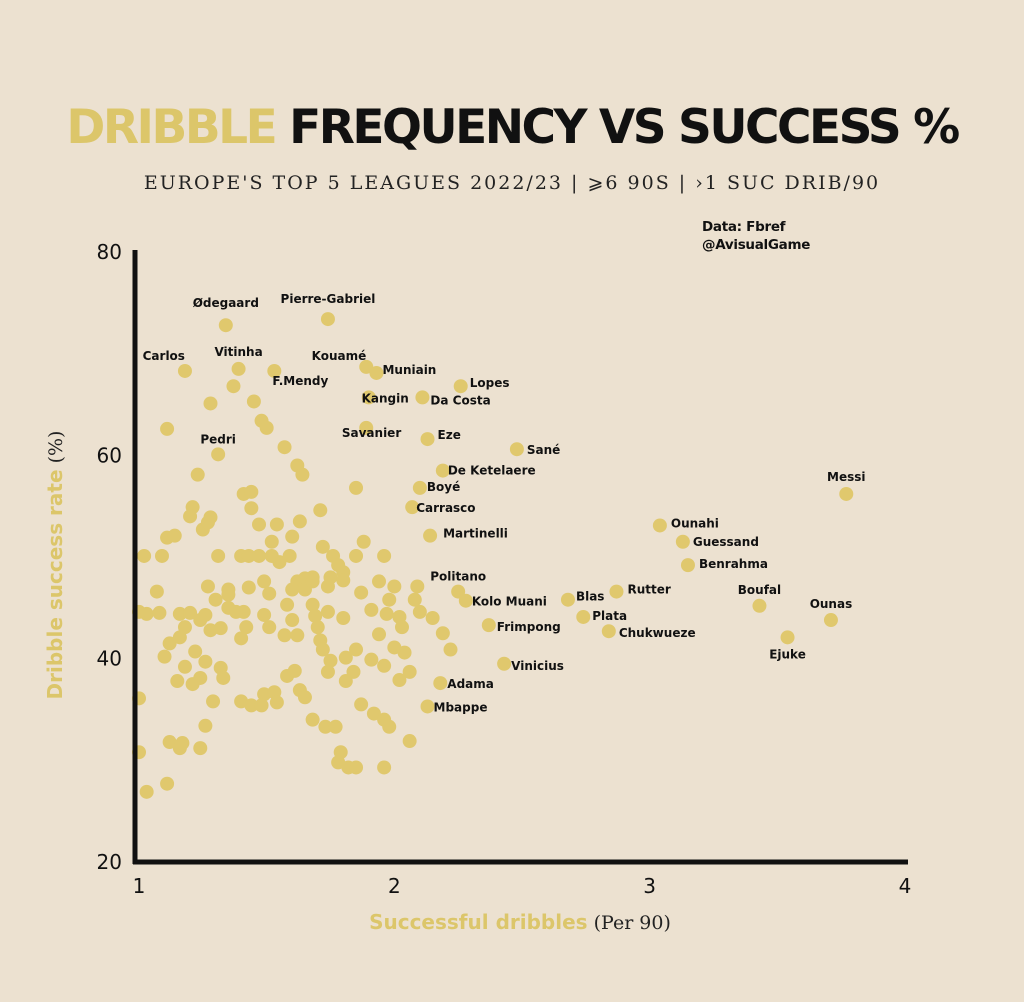  What do you see at coordinates (846, 477) in the screenshot?
I see `point-label: Messi` at bounding box center [846, 477].